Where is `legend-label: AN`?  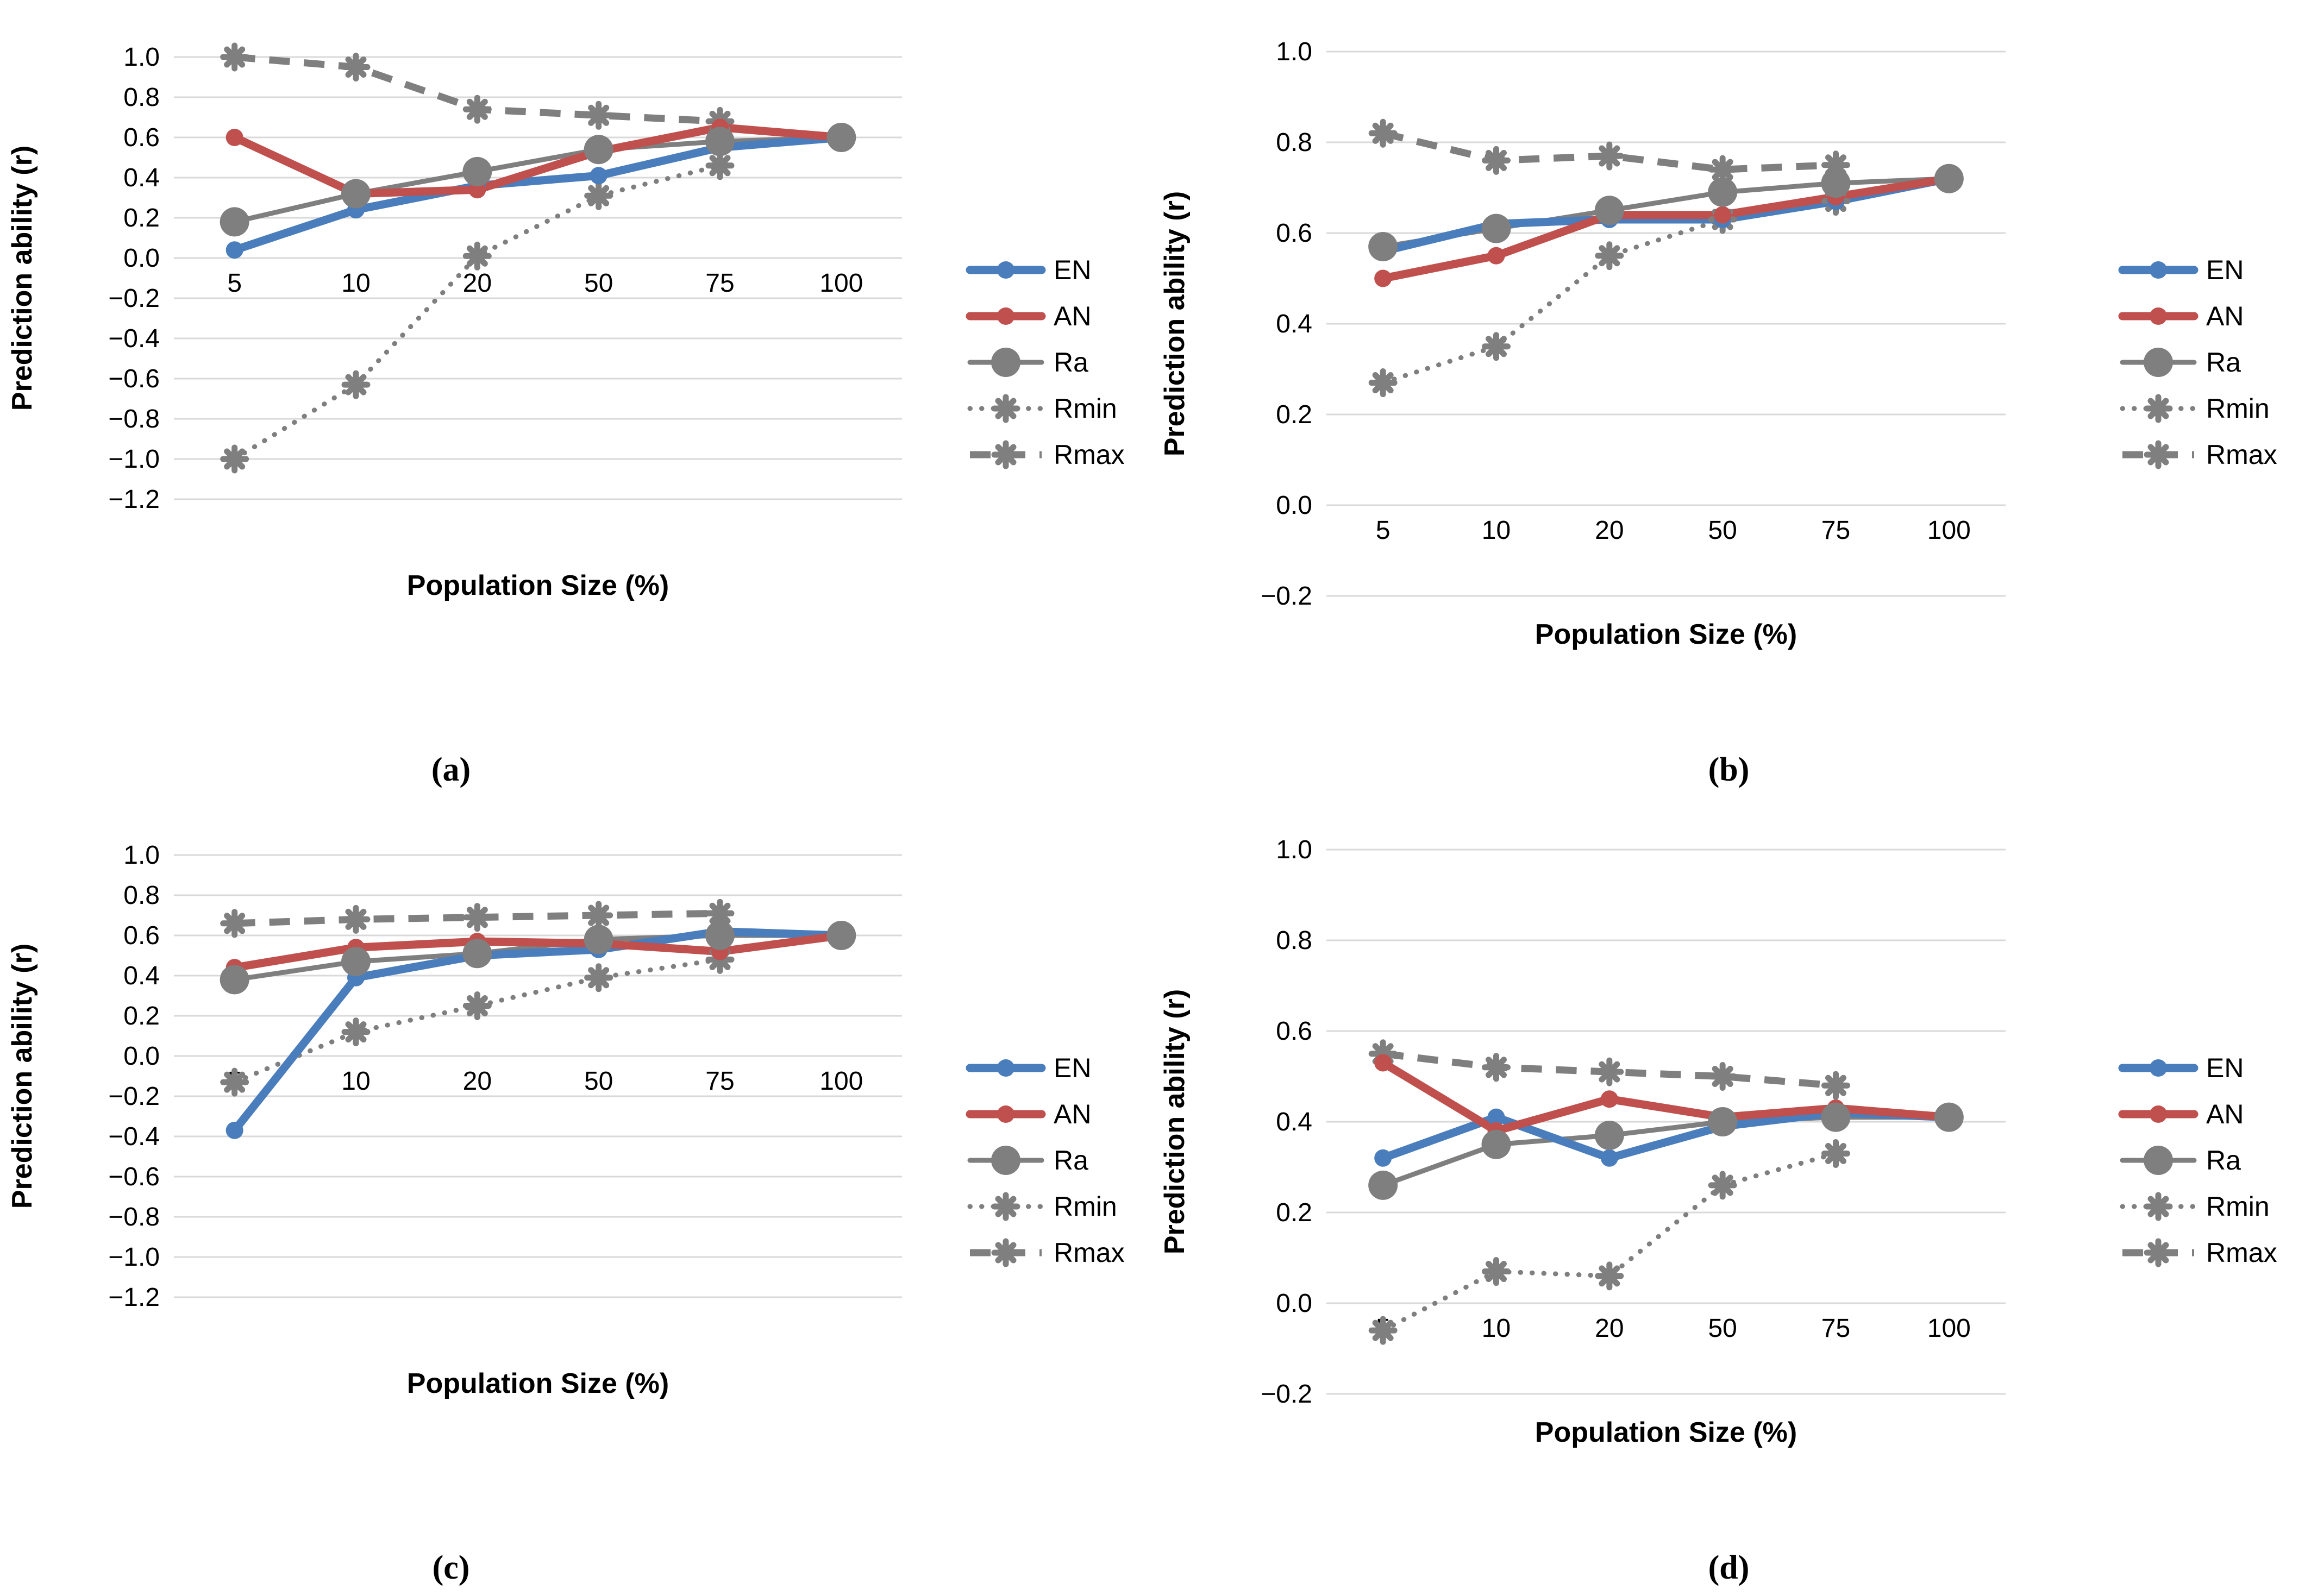 legend-label: AN is located at coordinates (2225, 1114).